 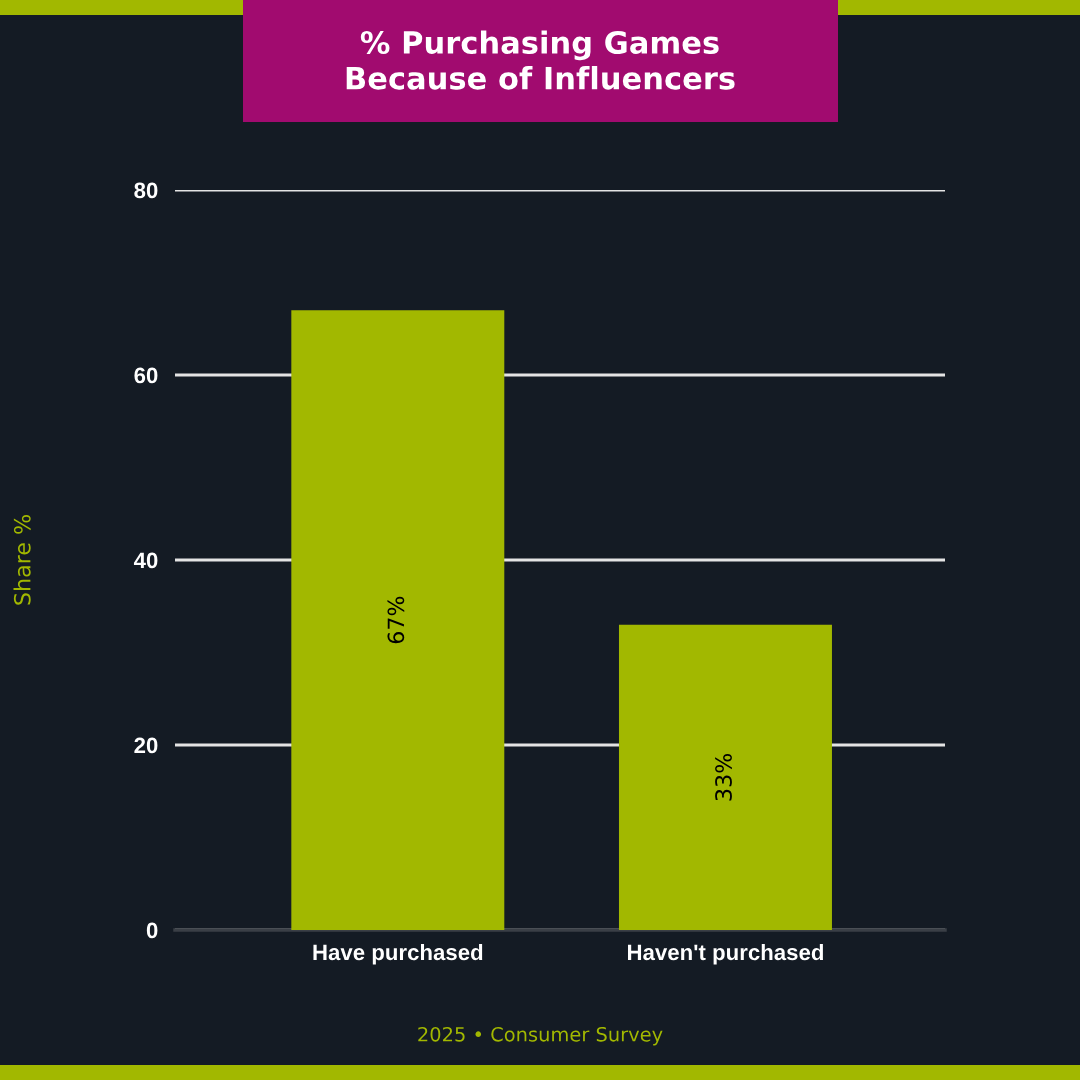 What do you see at coordinates (152, 930) in the screenshot?
I see `y-tick-label: 0` at bounding box center [152, 930].